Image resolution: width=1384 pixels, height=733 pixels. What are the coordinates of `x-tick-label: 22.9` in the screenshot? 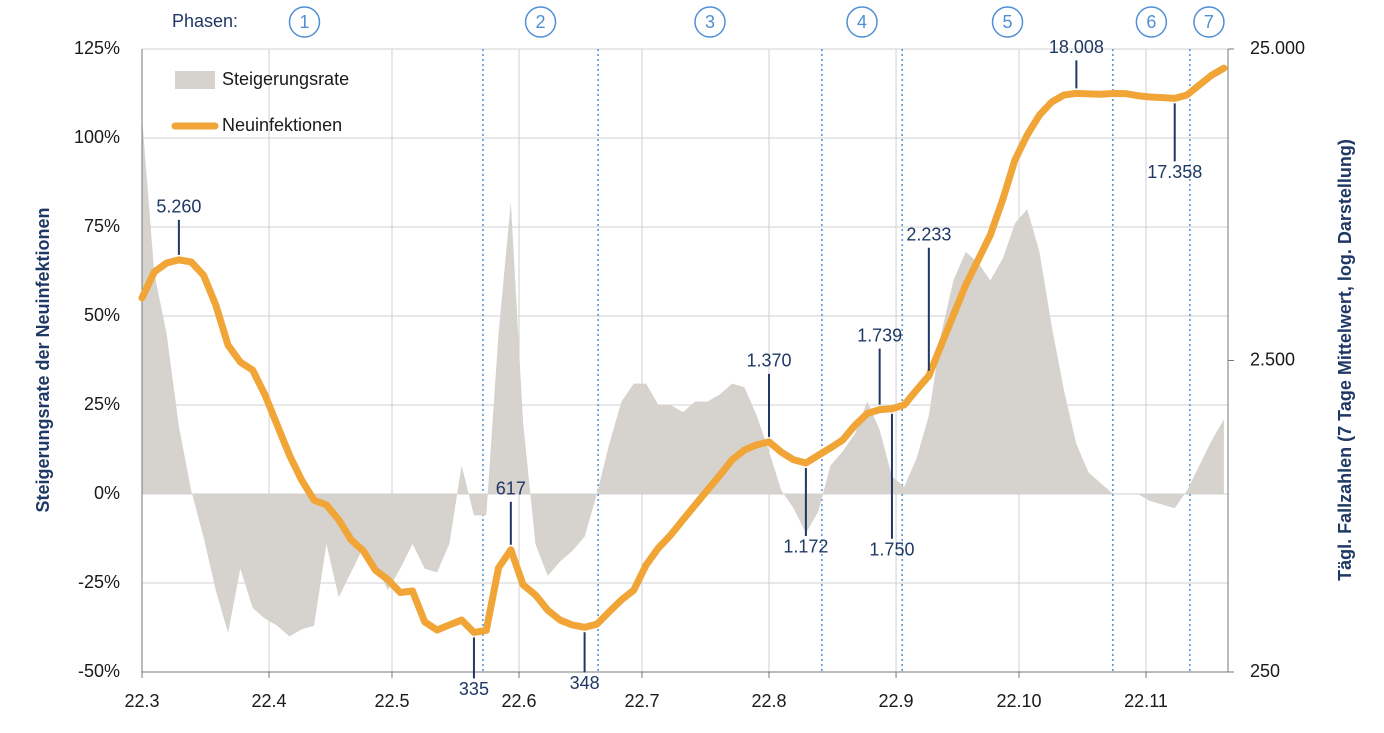 It's located at (896, 701).